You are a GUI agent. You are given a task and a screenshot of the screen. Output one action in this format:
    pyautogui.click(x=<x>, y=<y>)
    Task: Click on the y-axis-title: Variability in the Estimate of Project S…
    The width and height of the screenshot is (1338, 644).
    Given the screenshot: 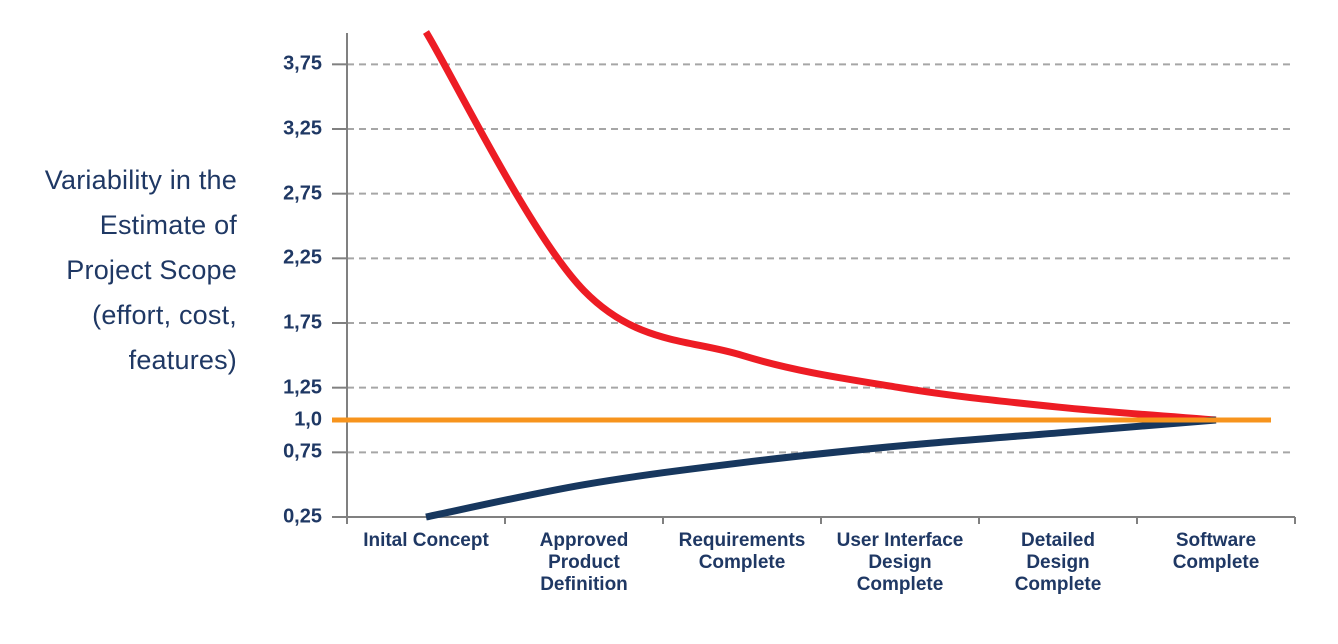 What is the action you would take?
    pyautogui.click(x=140, y=270)
    